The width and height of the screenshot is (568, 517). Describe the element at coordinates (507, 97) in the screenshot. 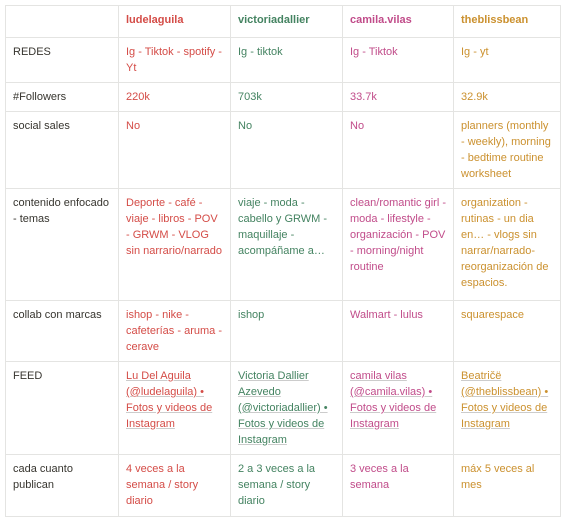

I see `cell: 32.9k` at that location.